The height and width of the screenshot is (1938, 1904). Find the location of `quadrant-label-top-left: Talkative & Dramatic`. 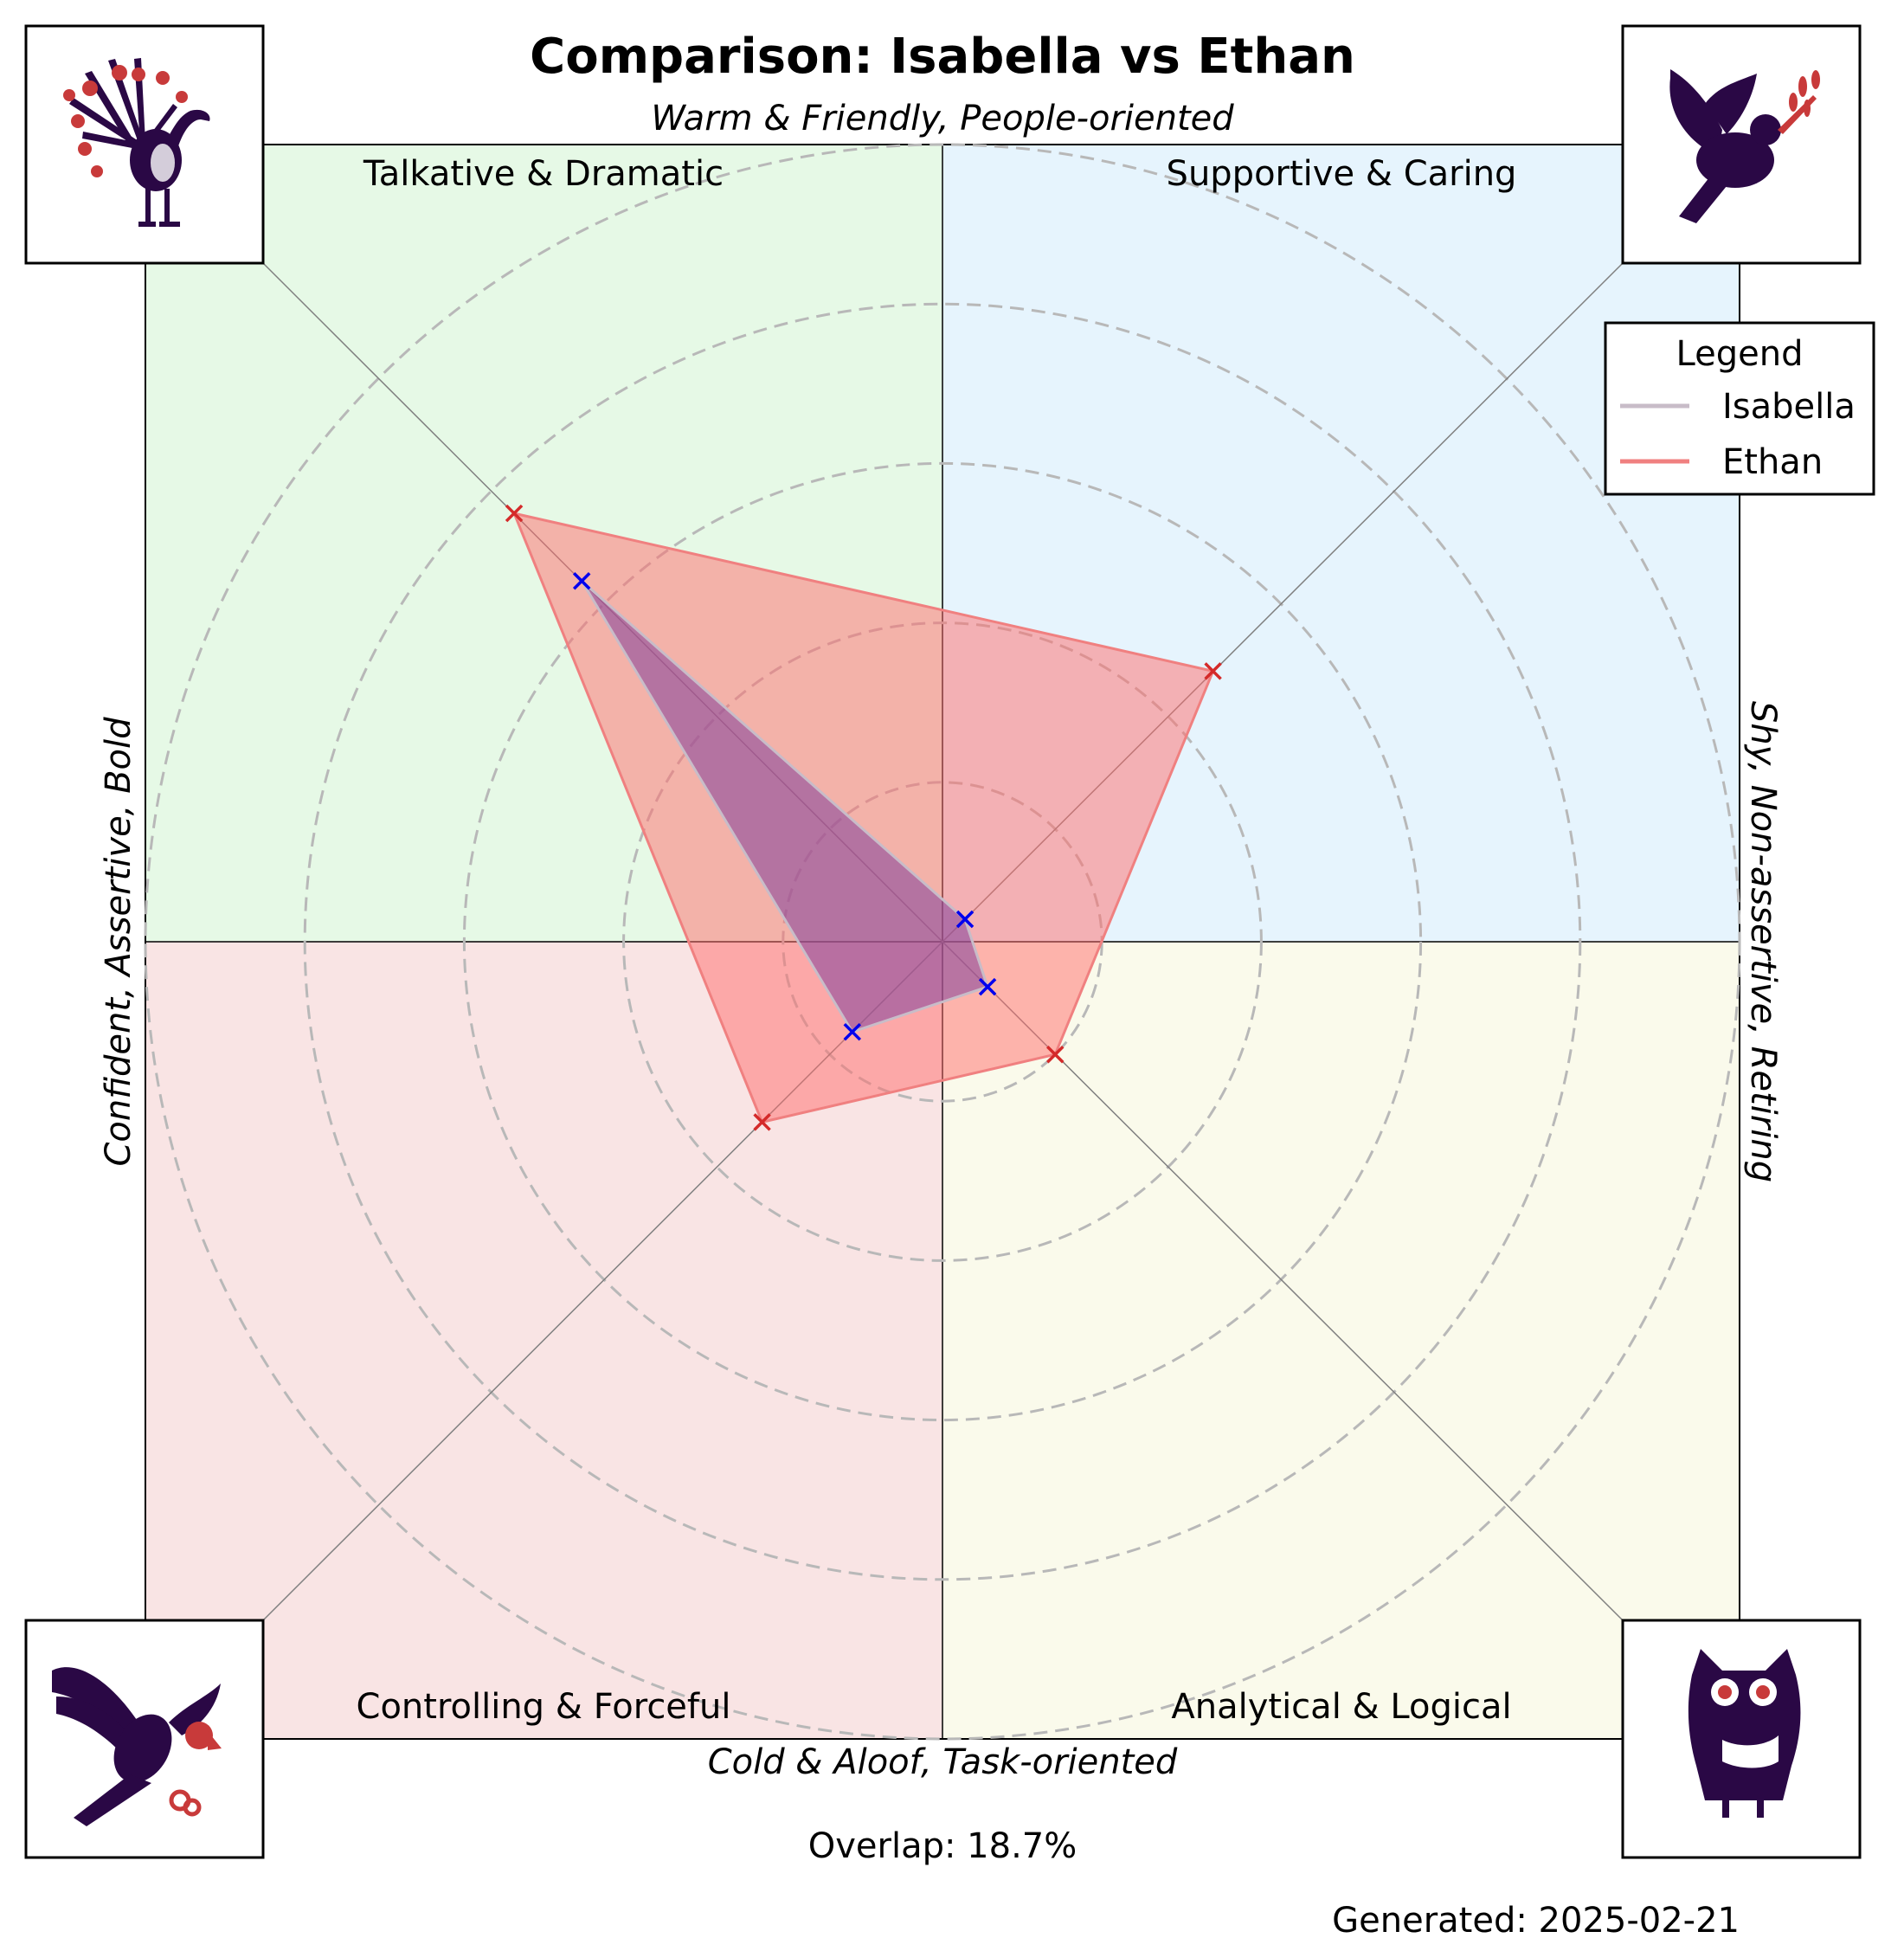

quadrant-label-top-left: Talkative & Dramatic is located at coordinates (543, 174).